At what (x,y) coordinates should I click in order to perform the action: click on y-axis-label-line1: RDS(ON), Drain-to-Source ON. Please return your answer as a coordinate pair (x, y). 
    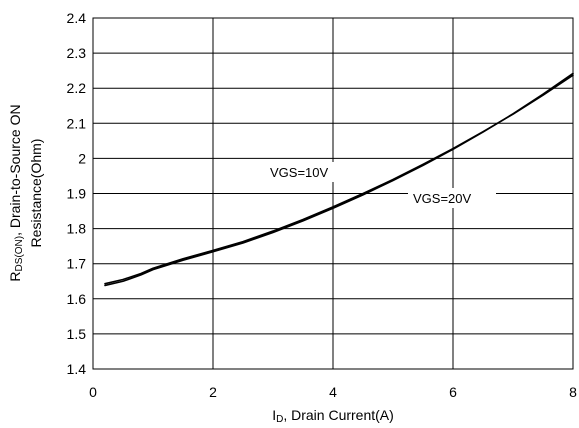
    Looking at the image, I should click on (16, 192).